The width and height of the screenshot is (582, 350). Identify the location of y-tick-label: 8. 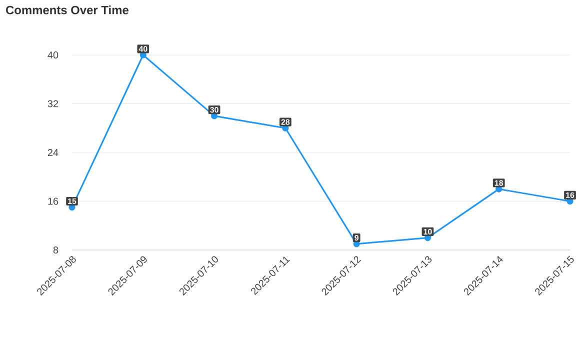
(55, 250).